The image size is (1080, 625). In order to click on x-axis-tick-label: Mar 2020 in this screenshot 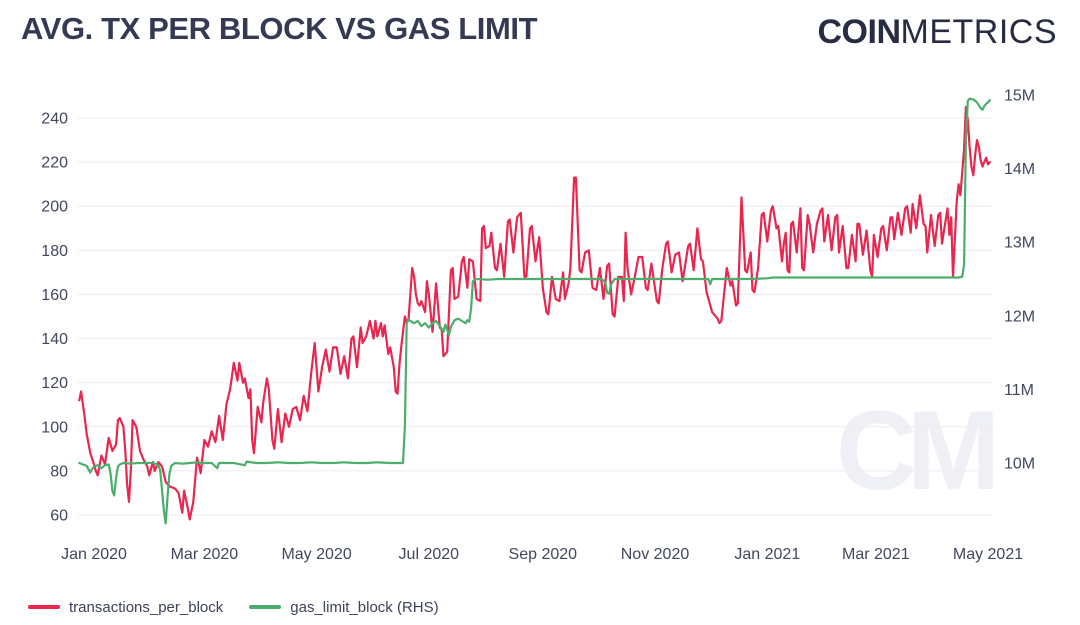, I will do `click(205, 554)`.